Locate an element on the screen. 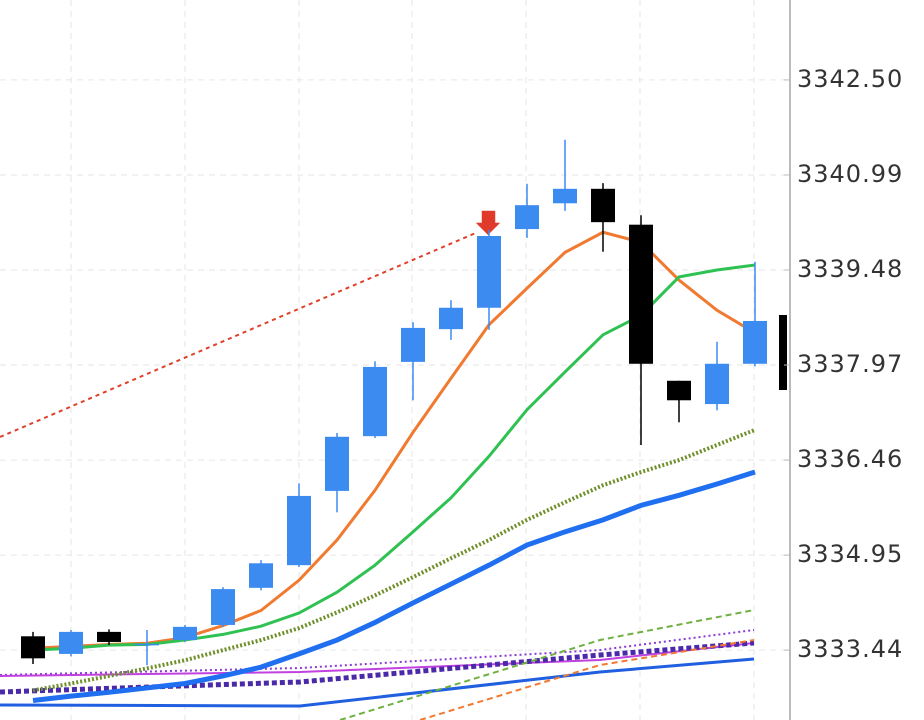 This screenshot has height=720, width=924. signal-arrow is located at coordinates (488, 223).